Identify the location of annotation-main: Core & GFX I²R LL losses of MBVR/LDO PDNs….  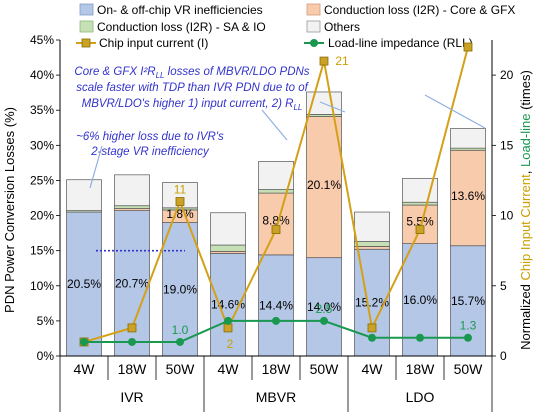
(191, 89).